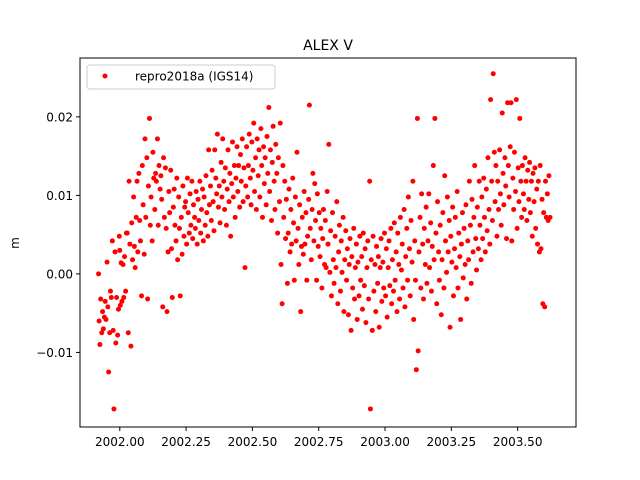 Image resolution: width=640 pixels, height=480 pixels. I want to click on y-tick-label: 0.01, so click(59, 196).